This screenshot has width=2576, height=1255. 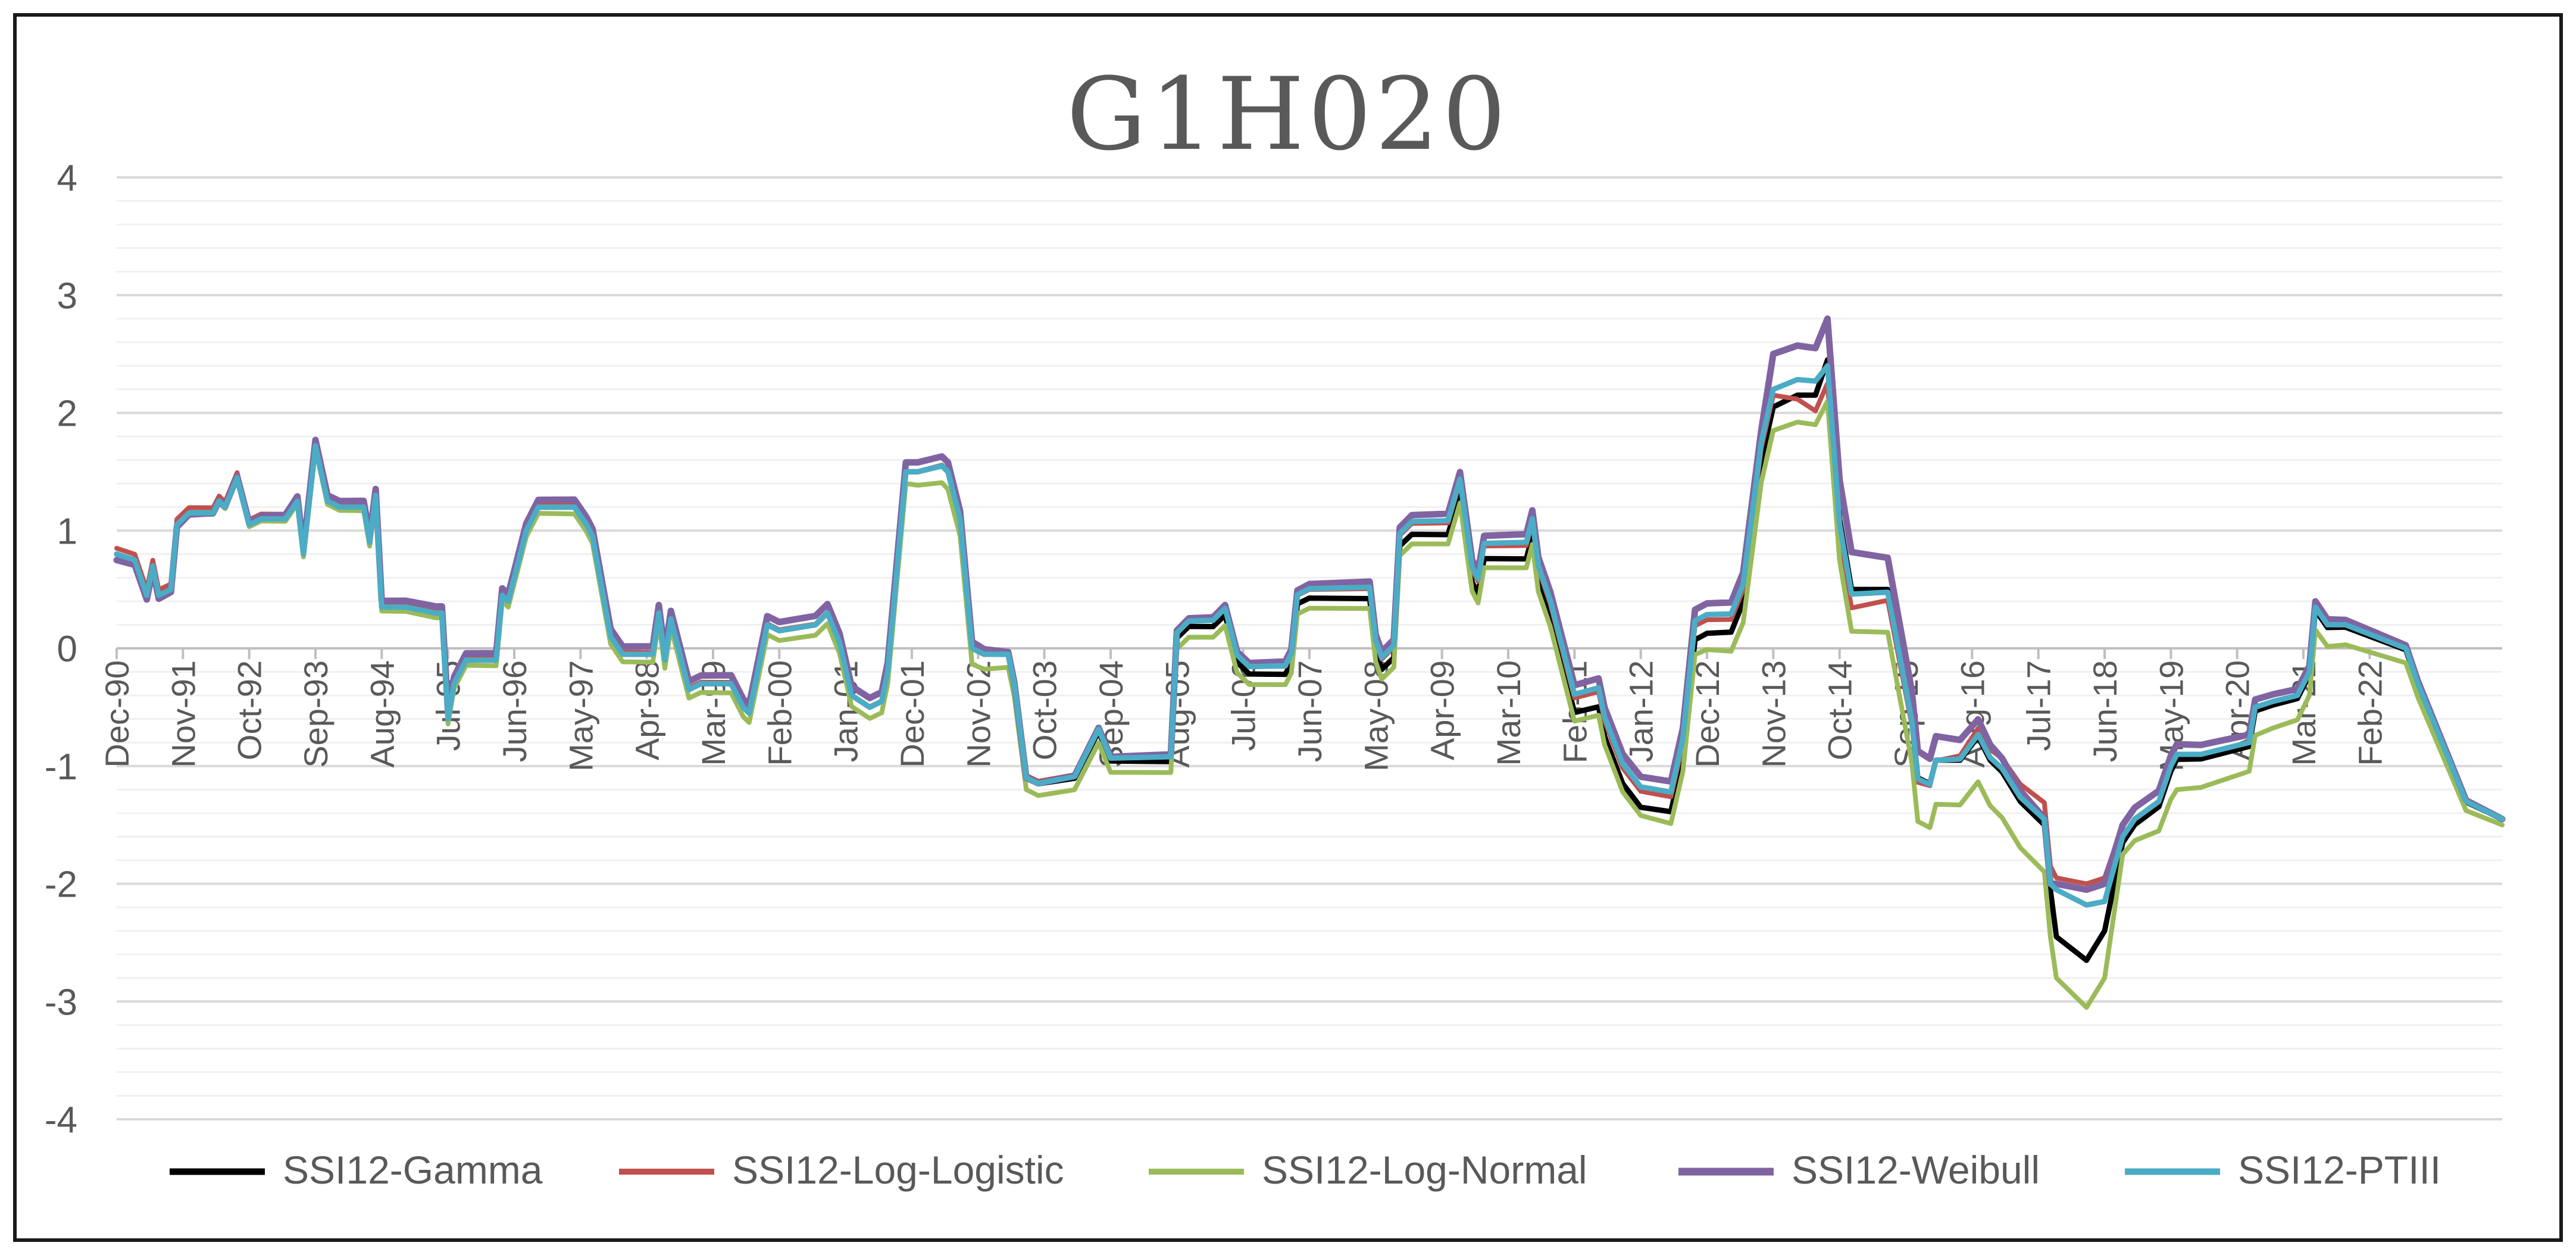 What do you see at coordinates (2370, 713) in the screenshot?
I see `x-tick-label: Feb-22` at bounding box center [2370, 713].